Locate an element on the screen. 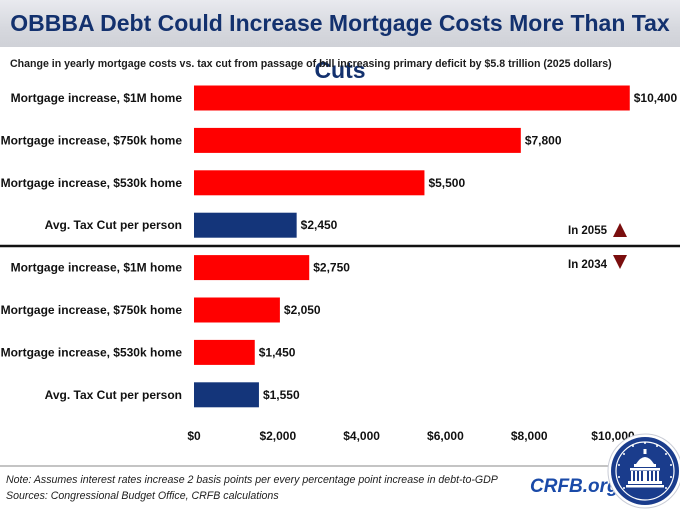 The image size is (680, 510). data-label: $7,800 is located at coordinates (543, 140).